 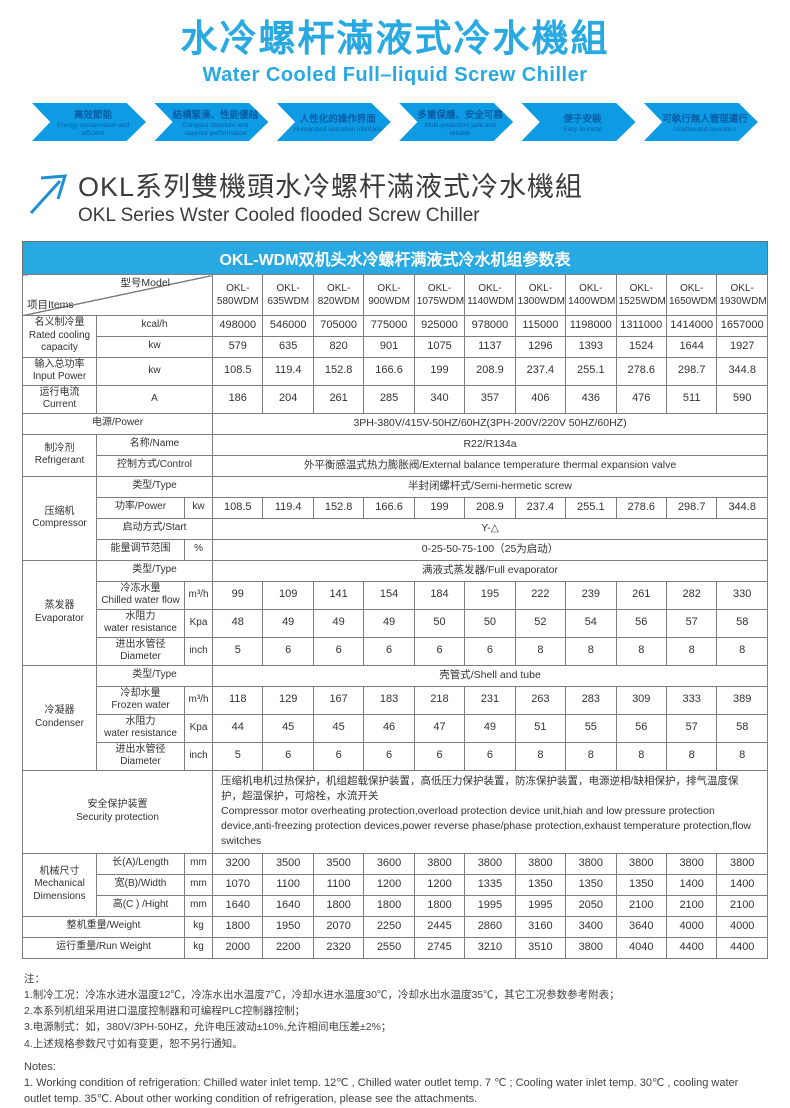 What do you see at coordinates (641, 700) in the screenshot?
I see `table-cell: 309` at bounding box center [641, 700].